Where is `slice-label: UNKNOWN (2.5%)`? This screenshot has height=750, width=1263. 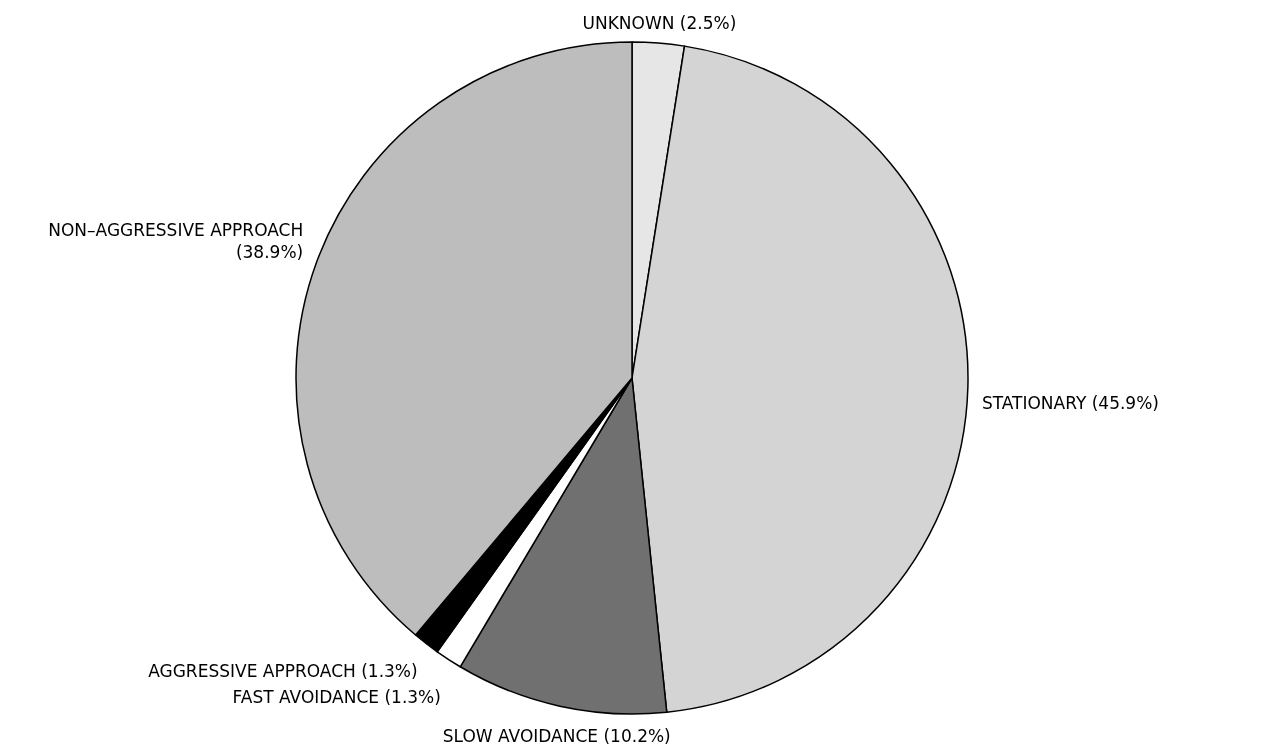
slice-label: UNKNOWN (2.5%) is located at coordinates (659, 23).